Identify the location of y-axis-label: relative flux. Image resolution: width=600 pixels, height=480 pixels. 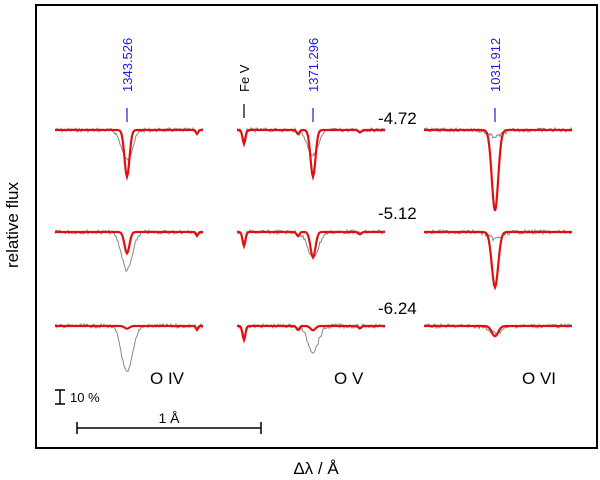
(12, 225).